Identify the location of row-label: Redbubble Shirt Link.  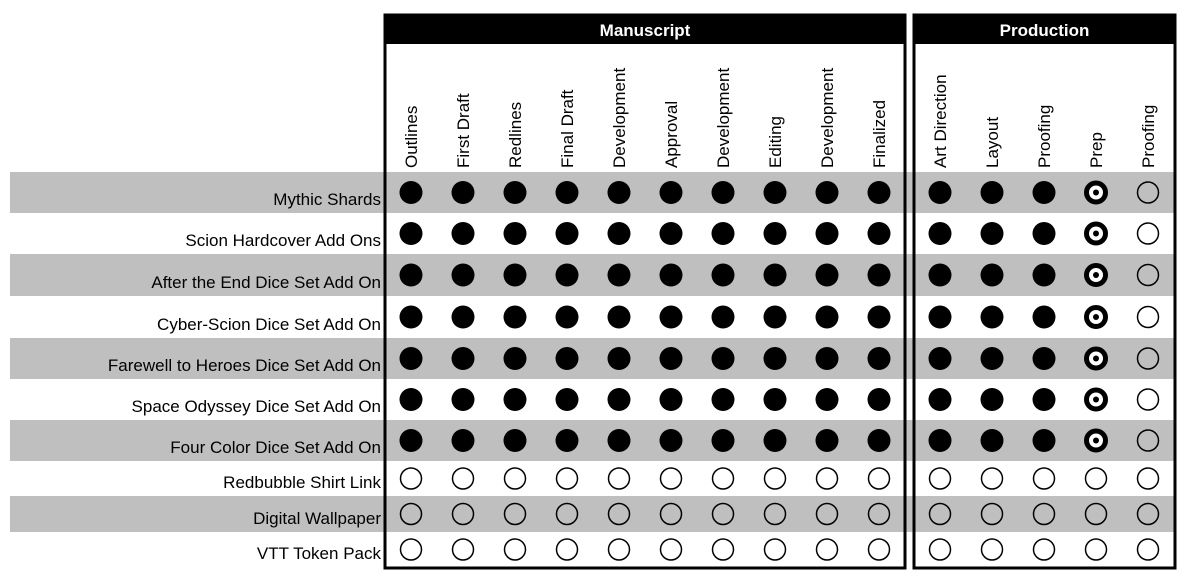
(302, 482).